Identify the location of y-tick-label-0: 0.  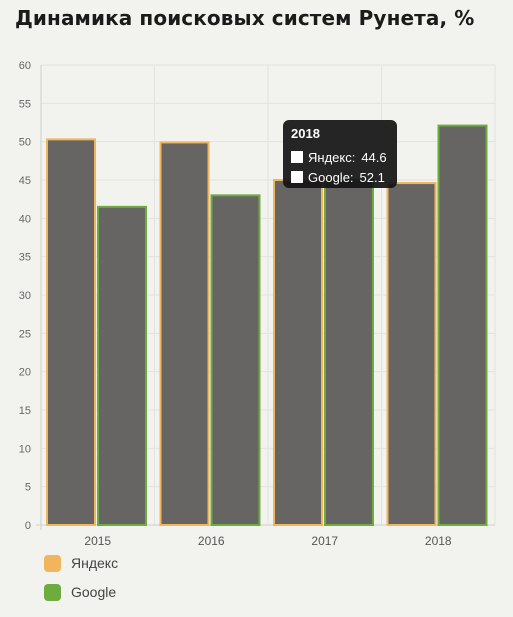
(28, 526).